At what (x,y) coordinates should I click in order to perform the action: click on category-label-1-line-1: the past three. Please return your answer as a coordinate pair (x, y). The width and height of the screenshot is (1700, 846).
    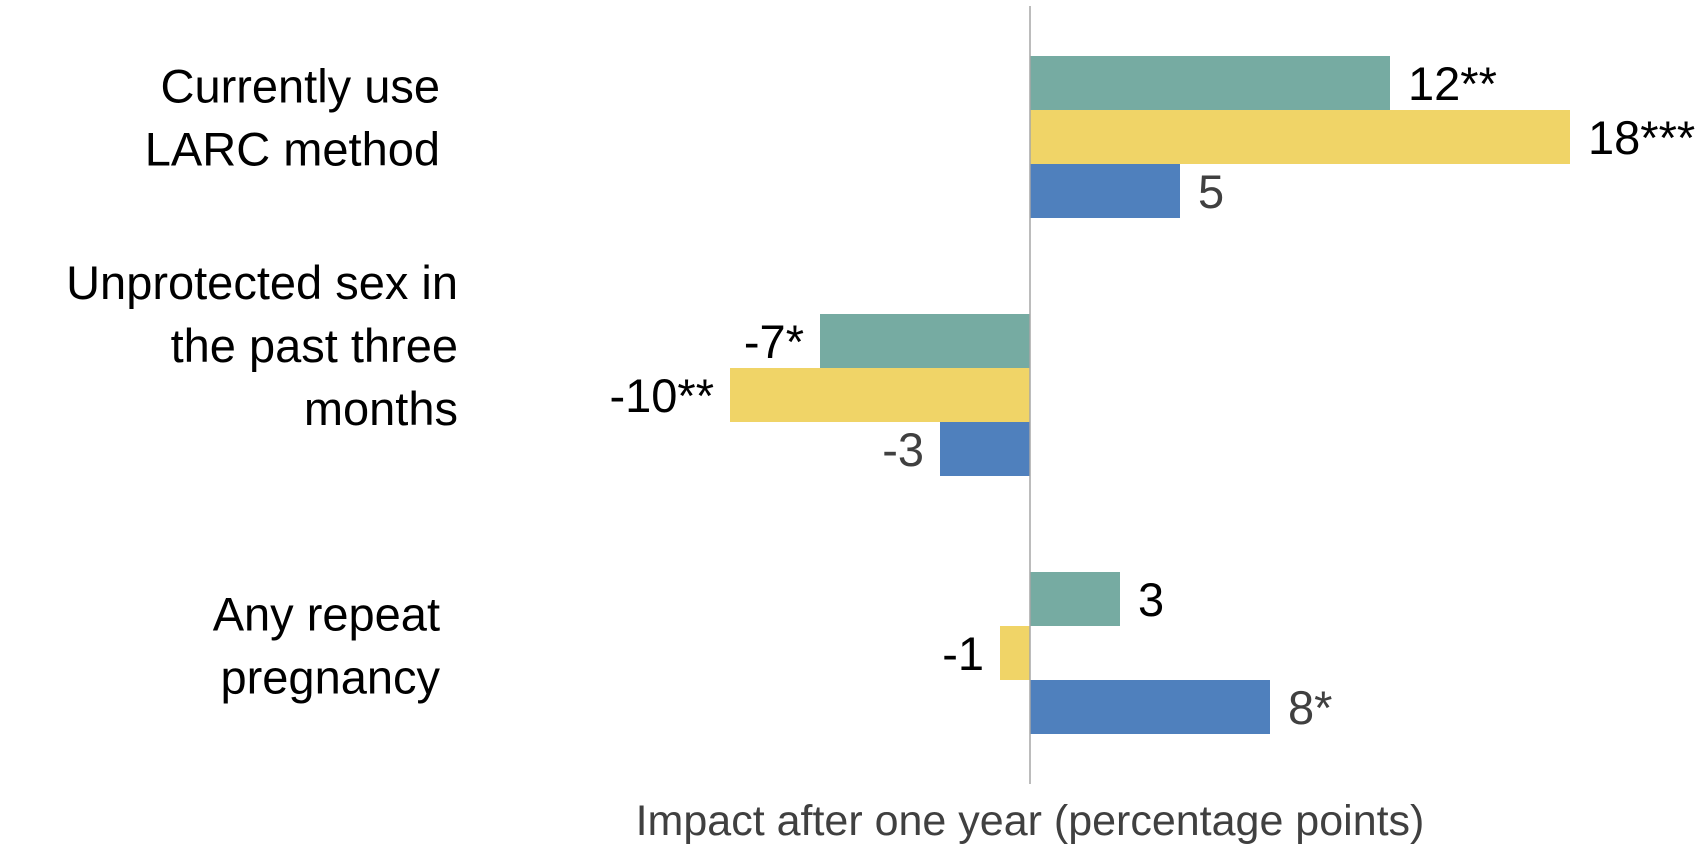
    Looking at the image, I should click on (314, 345).